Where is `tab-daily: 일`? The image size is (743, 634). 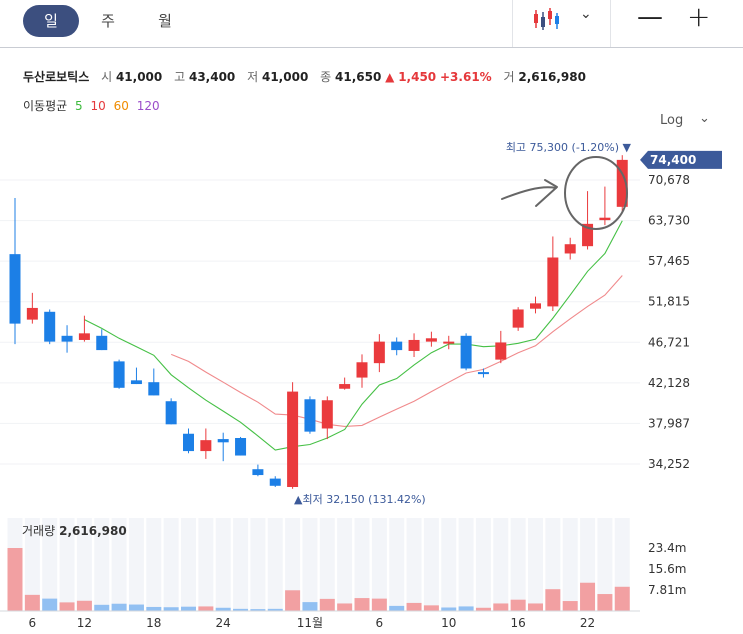 tab-daily: 일 is located at coordinates (51, 21).